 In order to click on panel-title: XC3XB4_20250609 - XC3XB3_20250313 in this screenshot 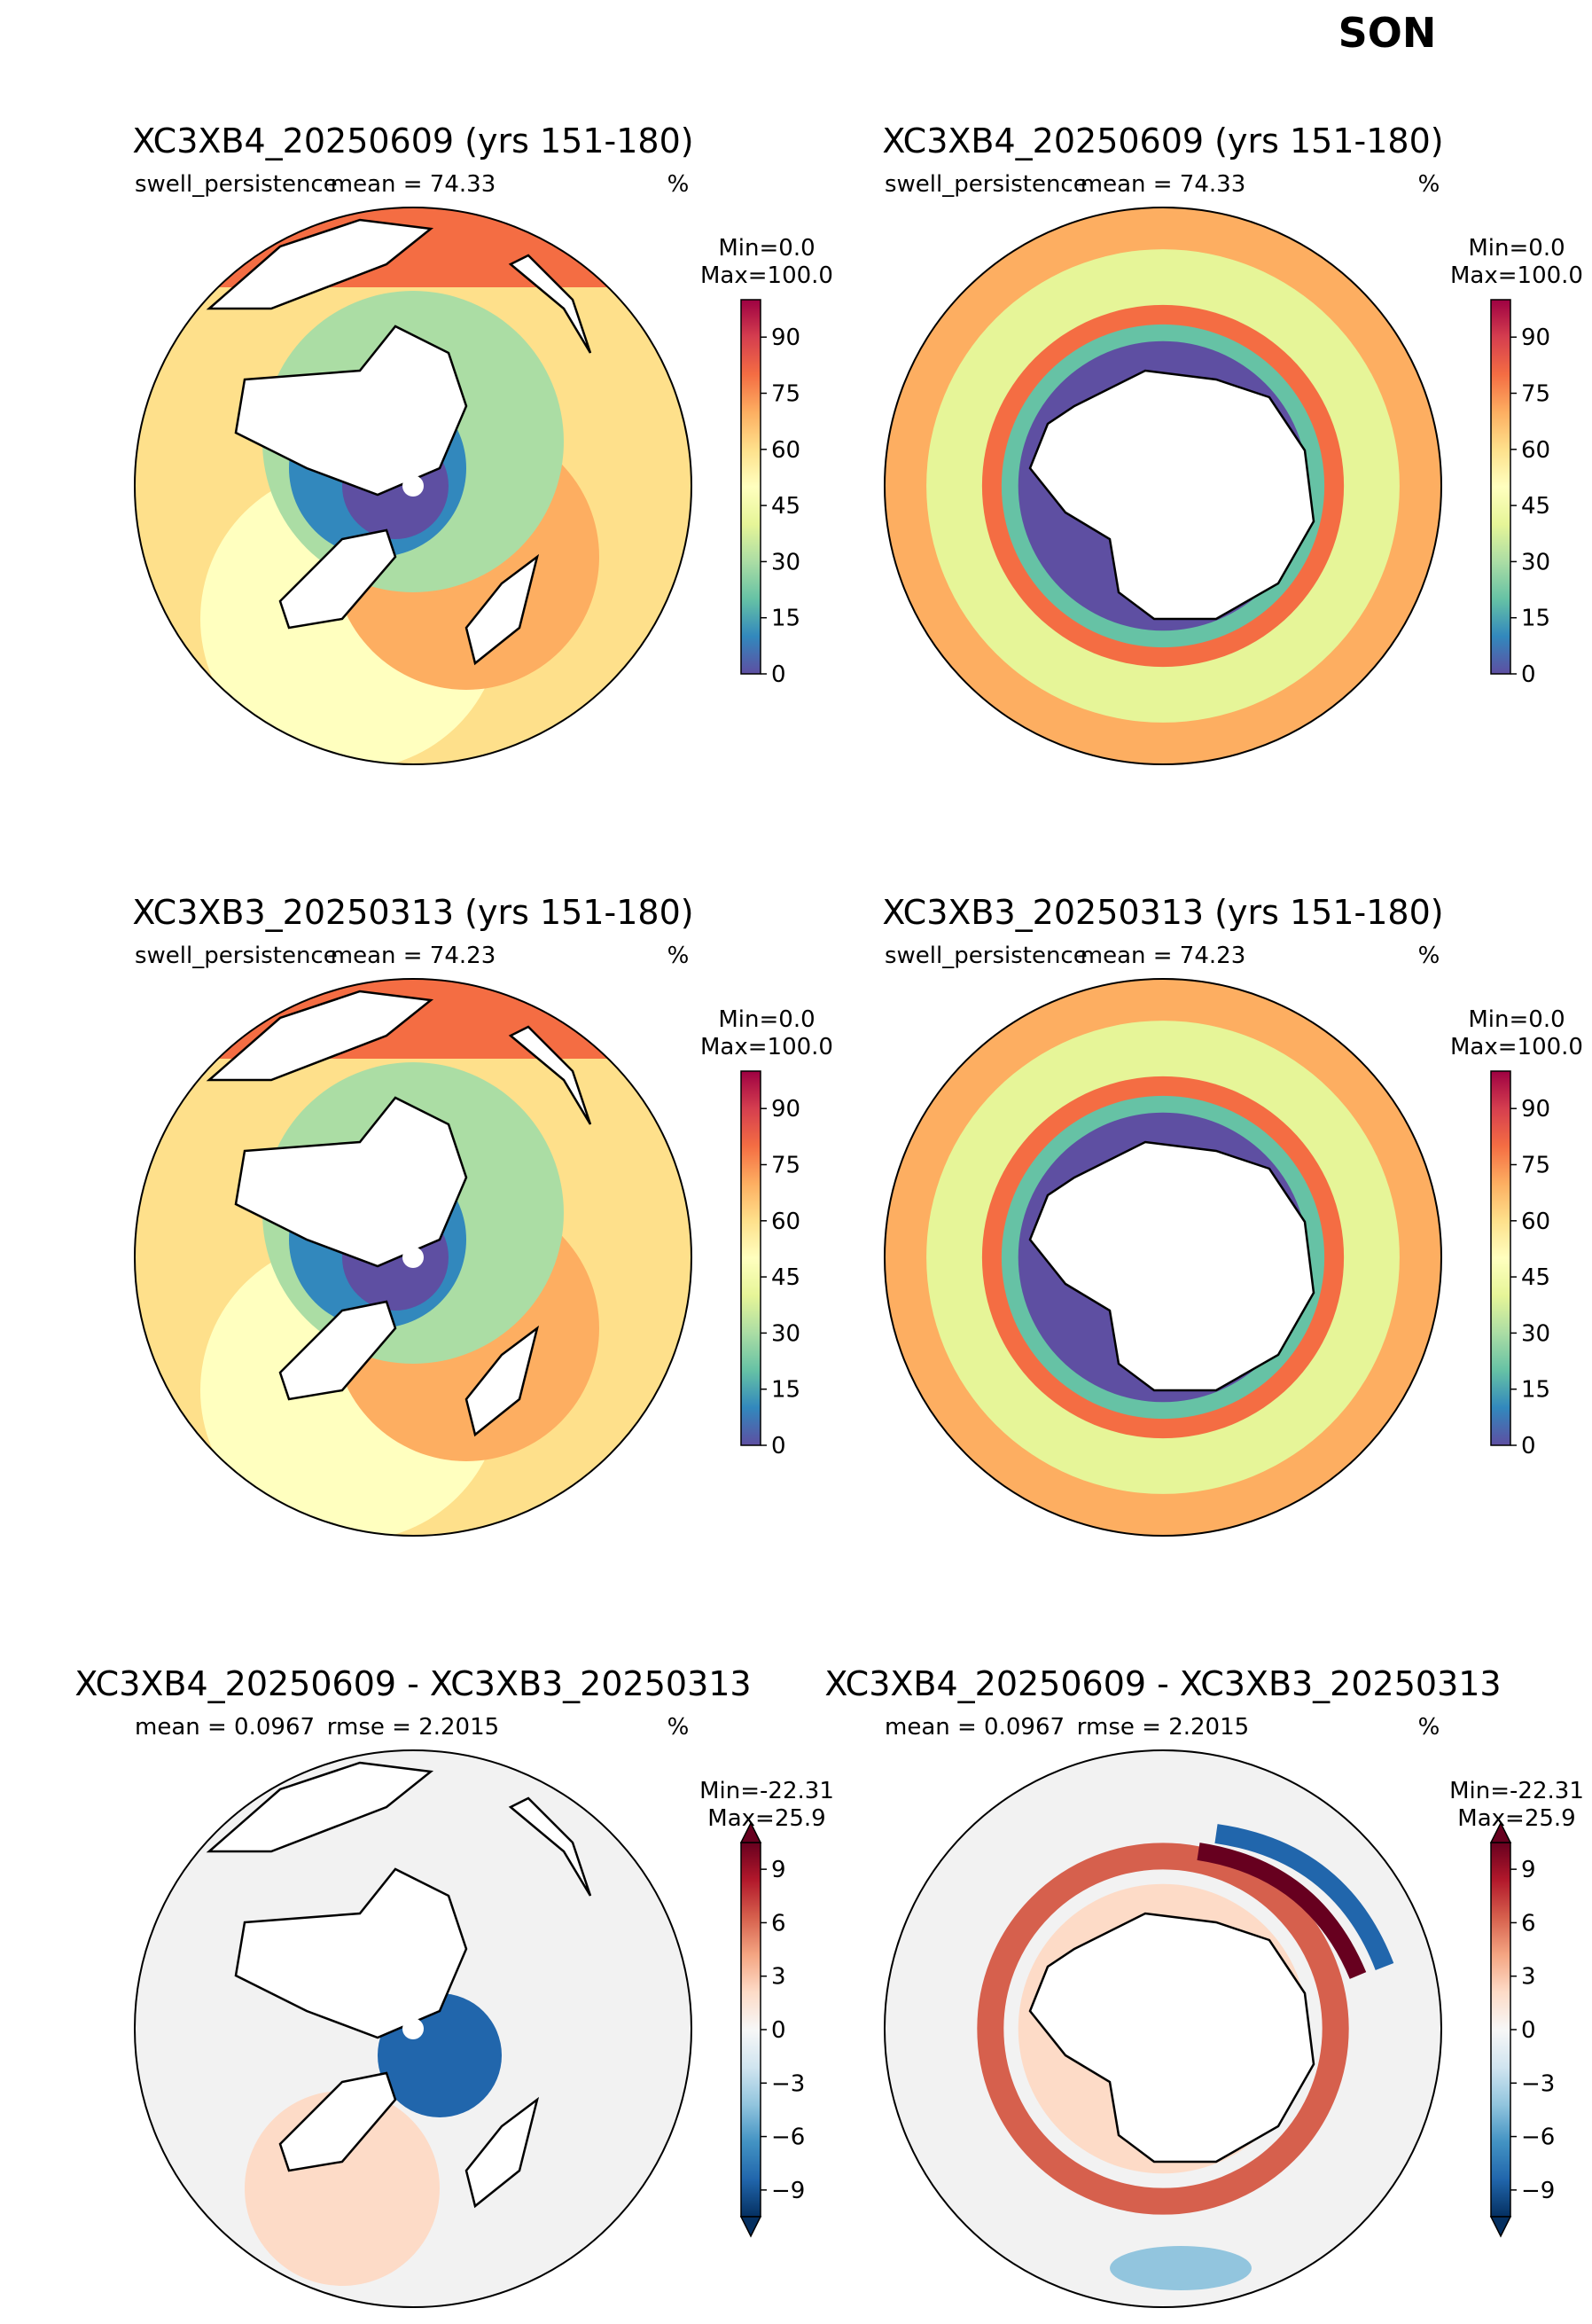, I will do `click(1162, 1683)`.